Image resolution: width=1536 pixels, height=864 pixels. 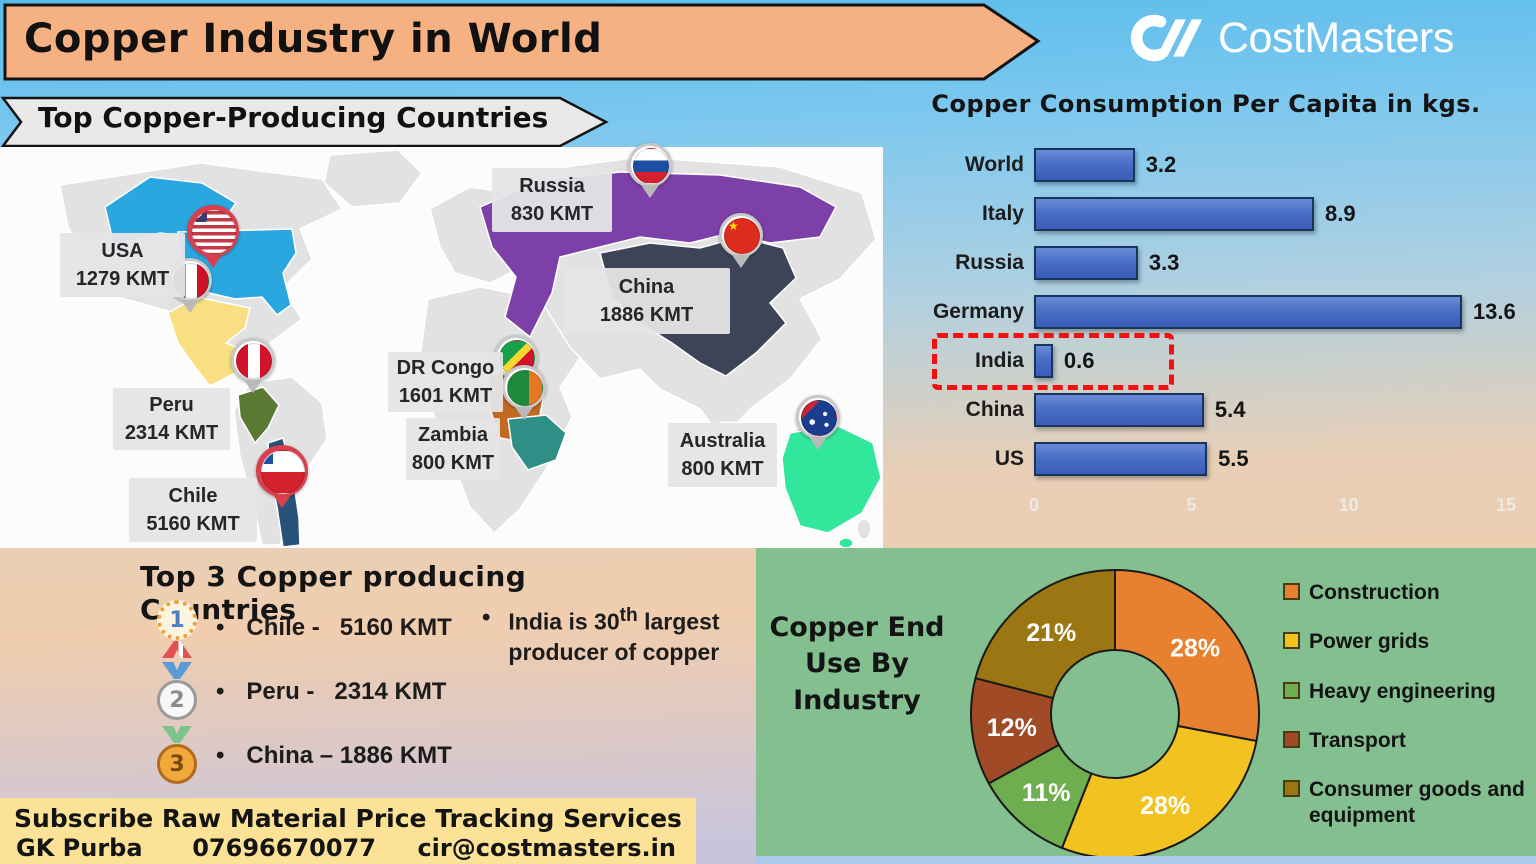 I want to click on legend-label: Consumer goods and equipment, so click(x=1417, y=803).